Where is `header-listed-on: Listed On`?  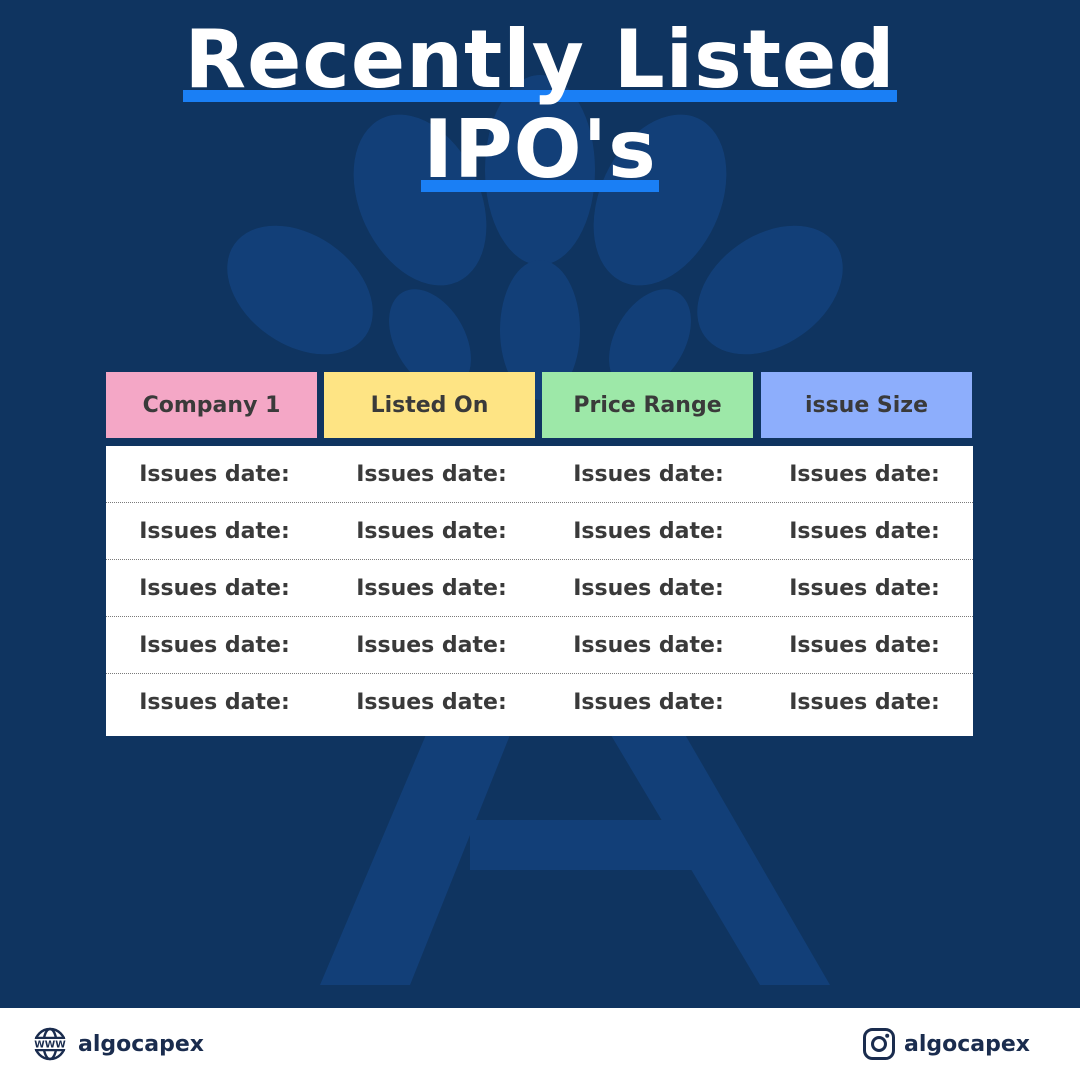
header-listed-on: Listed On is located at coordinates (429, 405).